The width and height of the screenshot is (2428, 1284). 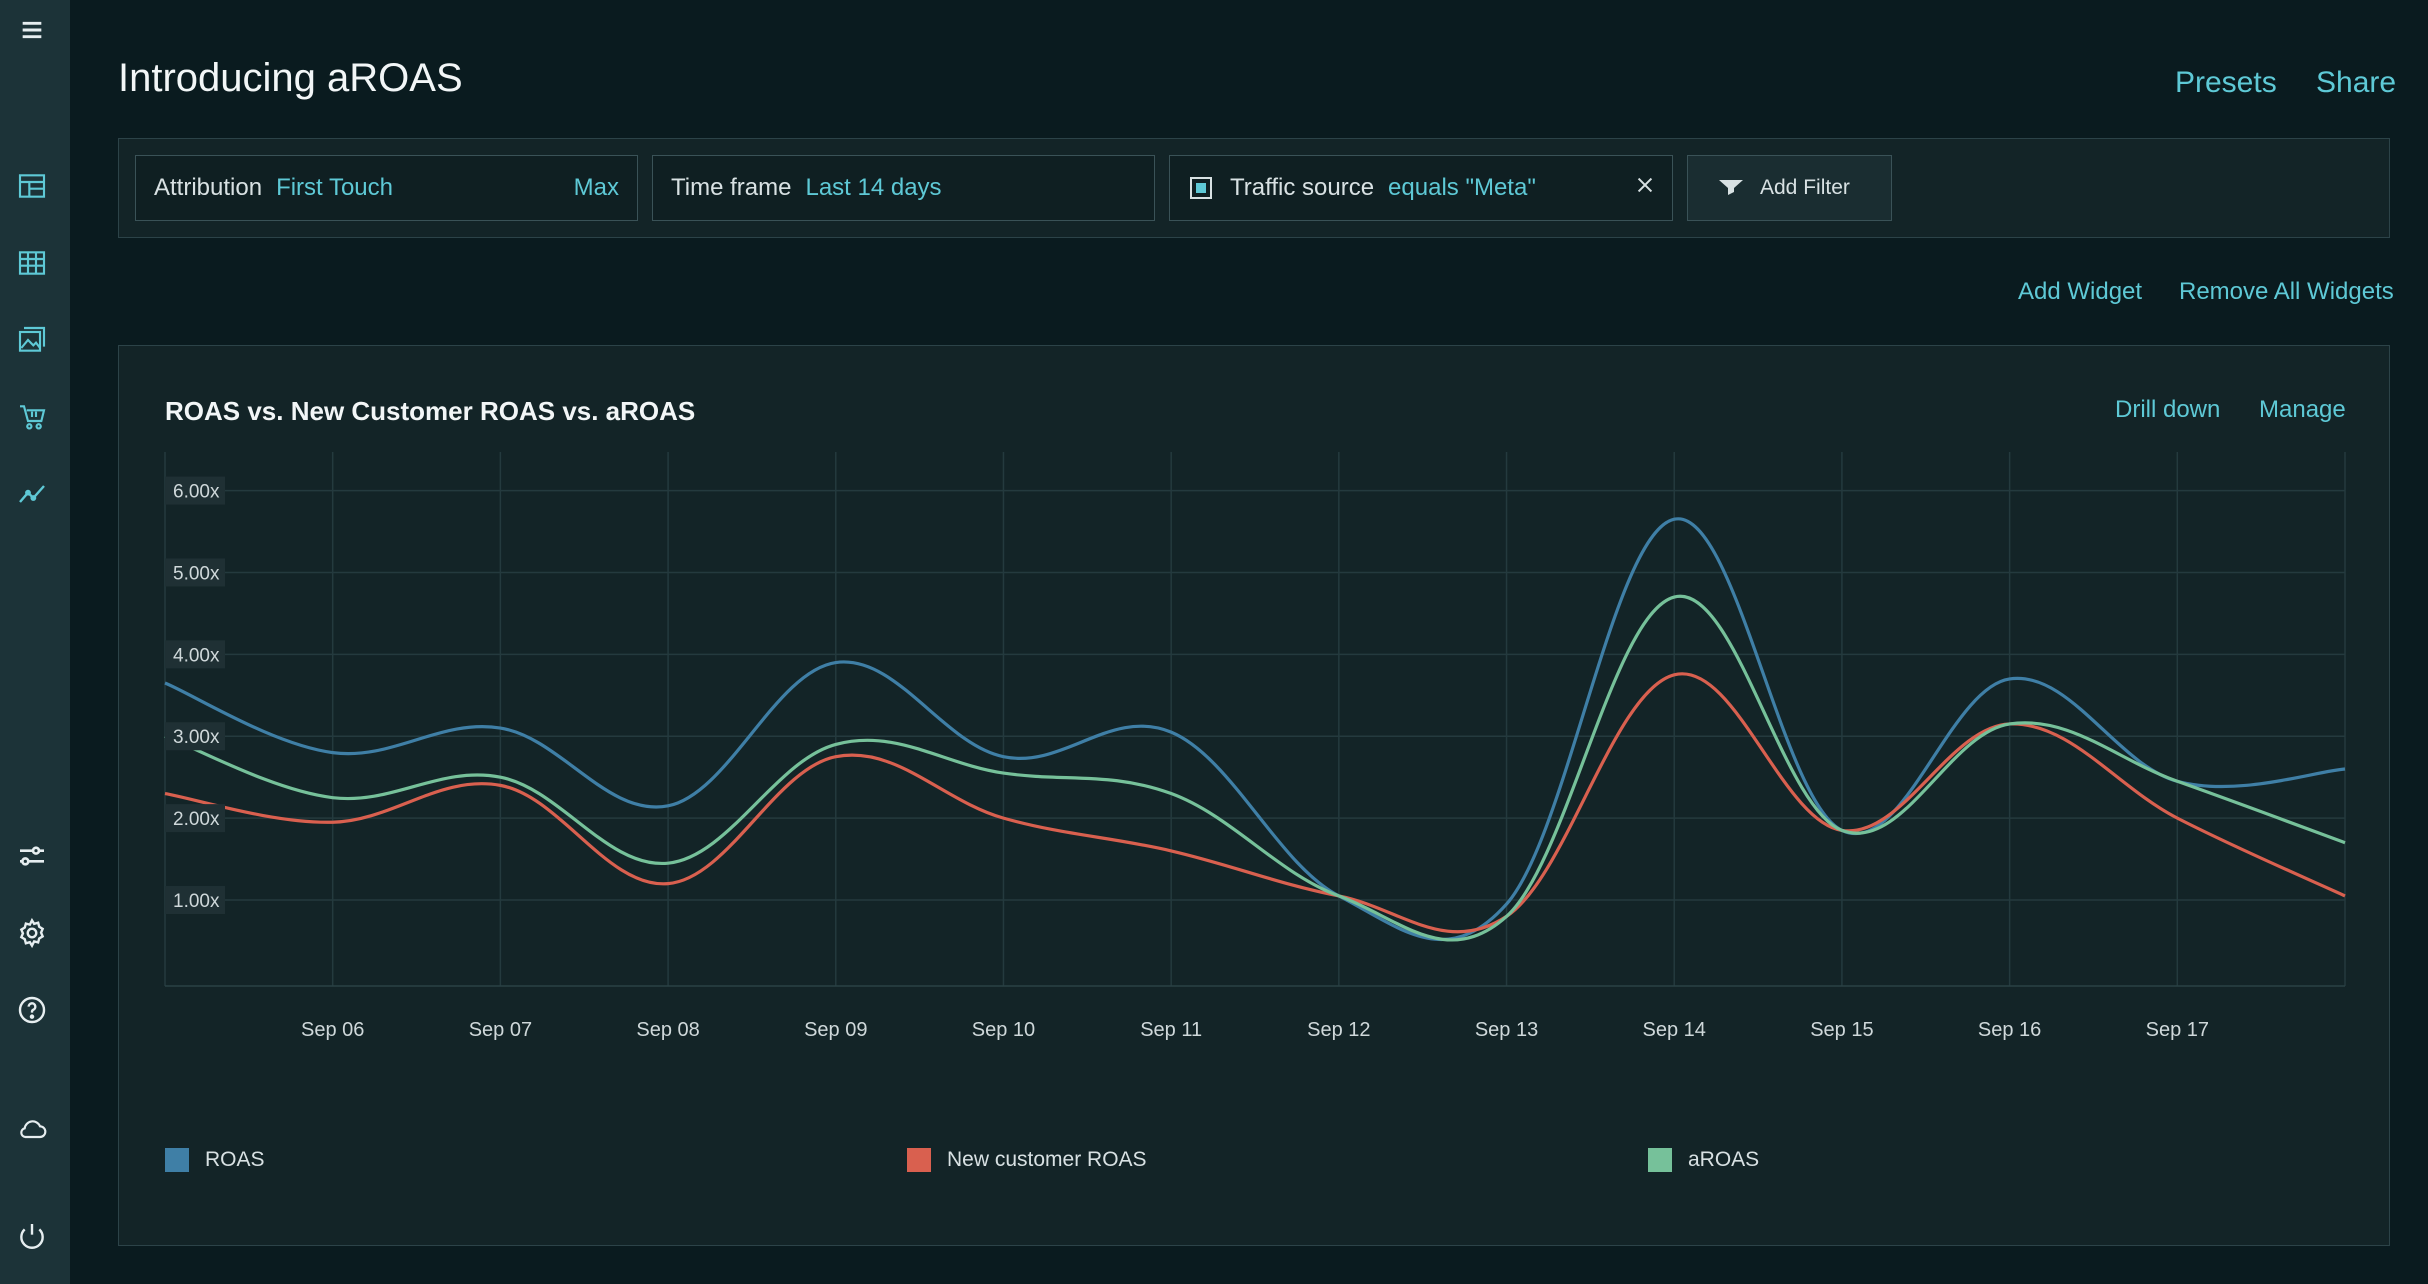 What do you see at coordinates (1302, 187) in the screenshot?
I see `traffic-source-label: Traffic source` at bounding box center [1302, 187].